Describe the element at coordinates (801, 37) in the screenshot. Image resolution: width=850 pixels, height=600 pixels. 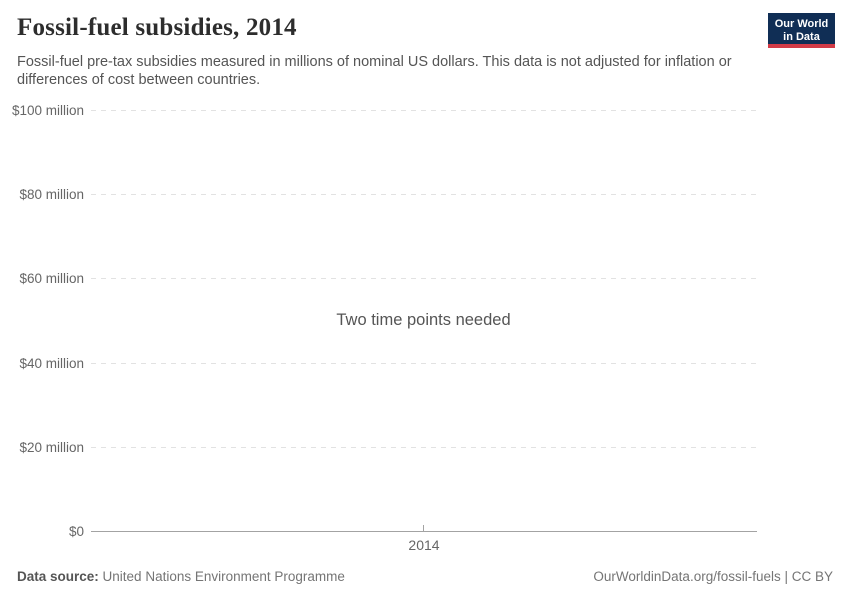
I see `owid-logo-line2: in Data` at that location.